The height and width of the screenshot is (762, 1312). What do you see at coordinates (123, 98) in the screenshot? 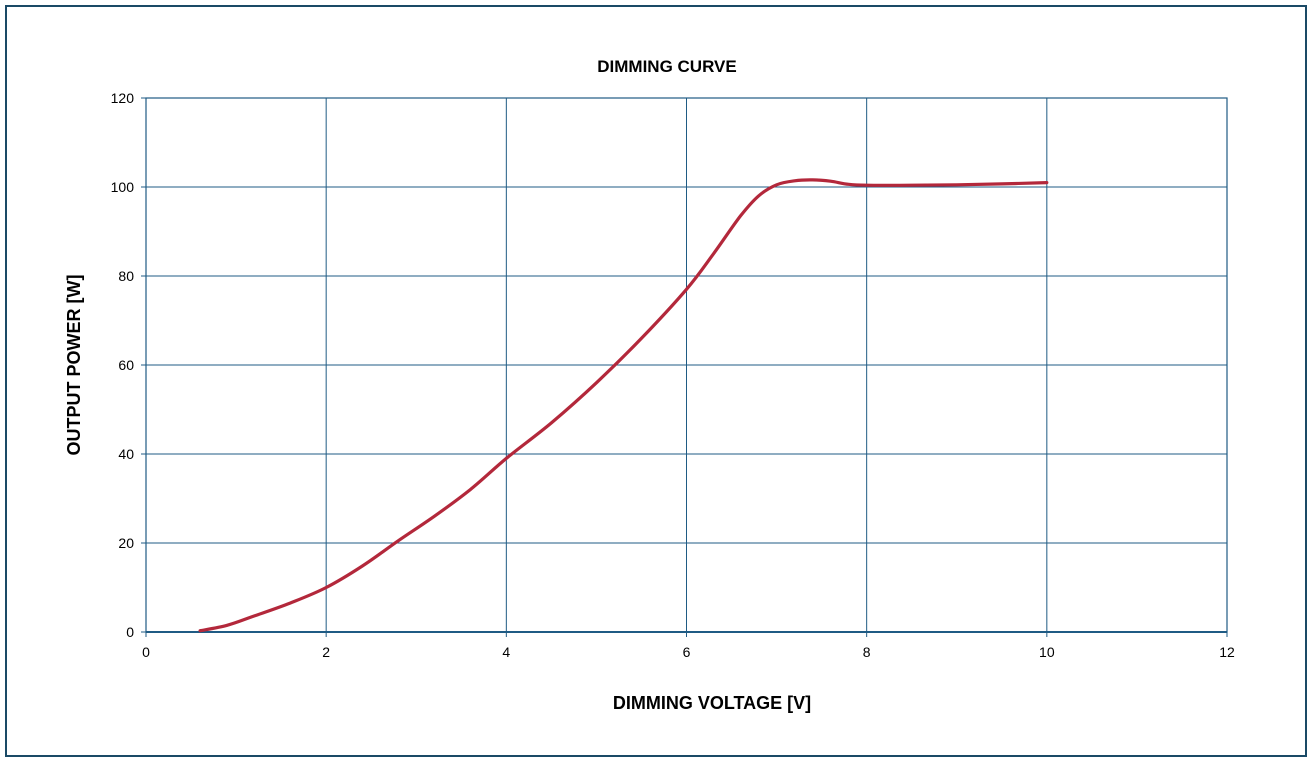
I see `y-tick-label: 120` at bounding box center [123, 98].